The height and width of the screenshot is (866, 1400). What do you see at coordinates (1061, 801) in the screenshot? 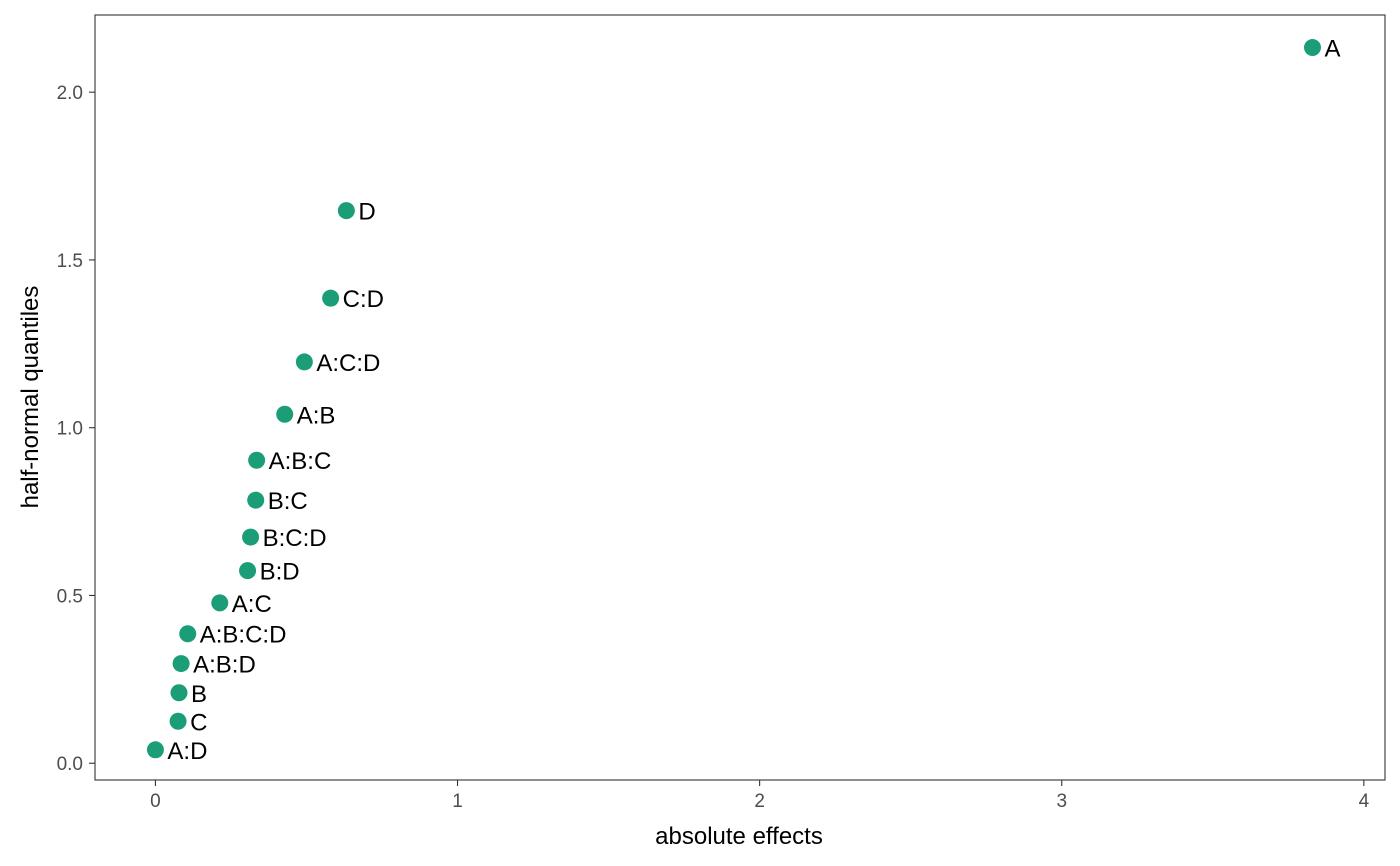
I see `x-tick-label: 3` at bounding box center [1061, 801].